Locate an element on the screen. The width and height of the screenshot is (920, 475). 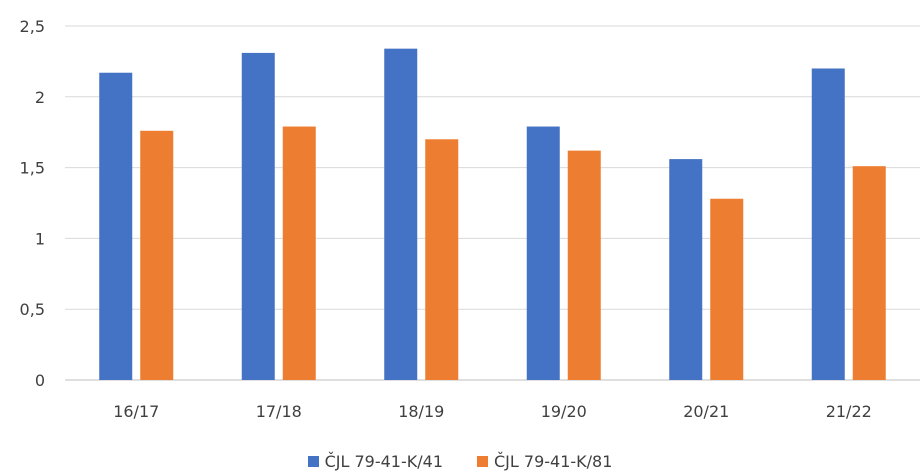
legend: ČJL 79-41-K/41 ČJL 79-41-K/81 is located at coordinates (460, 461).